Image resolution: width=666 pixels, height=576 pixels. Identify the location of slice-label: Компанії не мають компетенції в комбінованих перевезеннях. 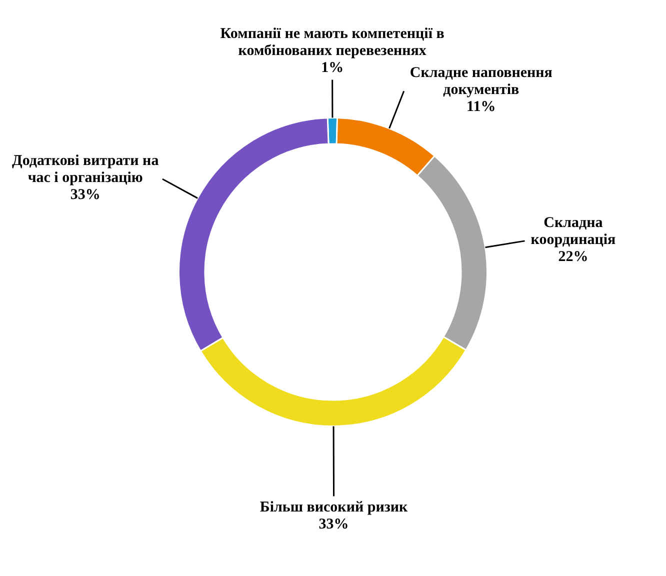
(332, 43).